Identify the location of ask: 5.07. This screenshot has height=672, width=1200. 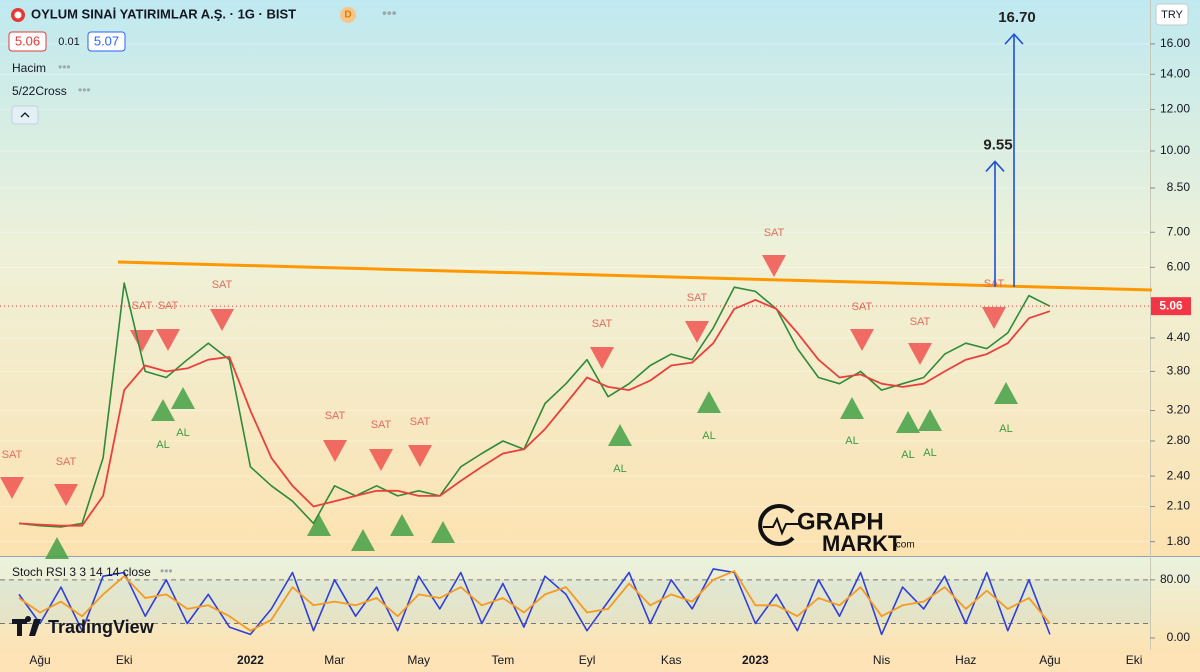
(106, 40).